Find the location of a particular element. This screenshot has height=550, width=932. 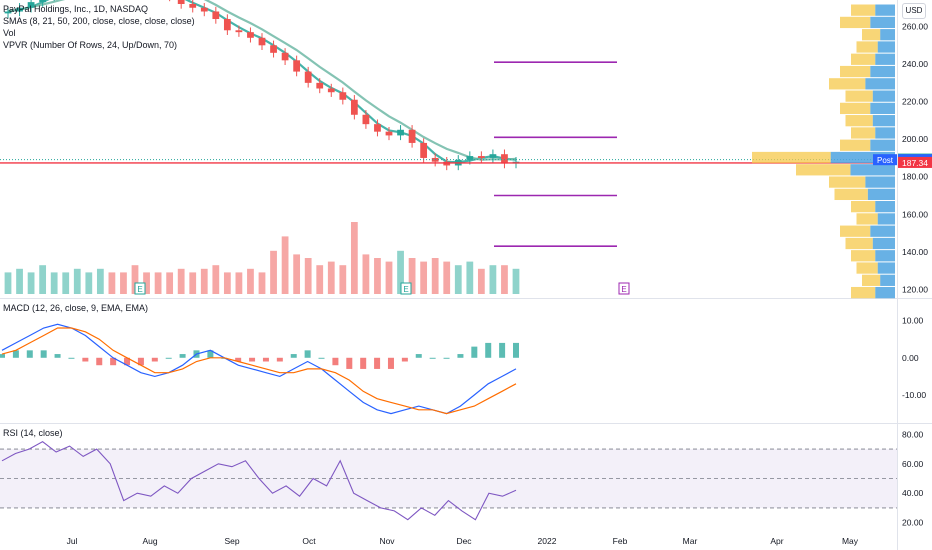

price-label-bg is located at coordinates (915, 162).